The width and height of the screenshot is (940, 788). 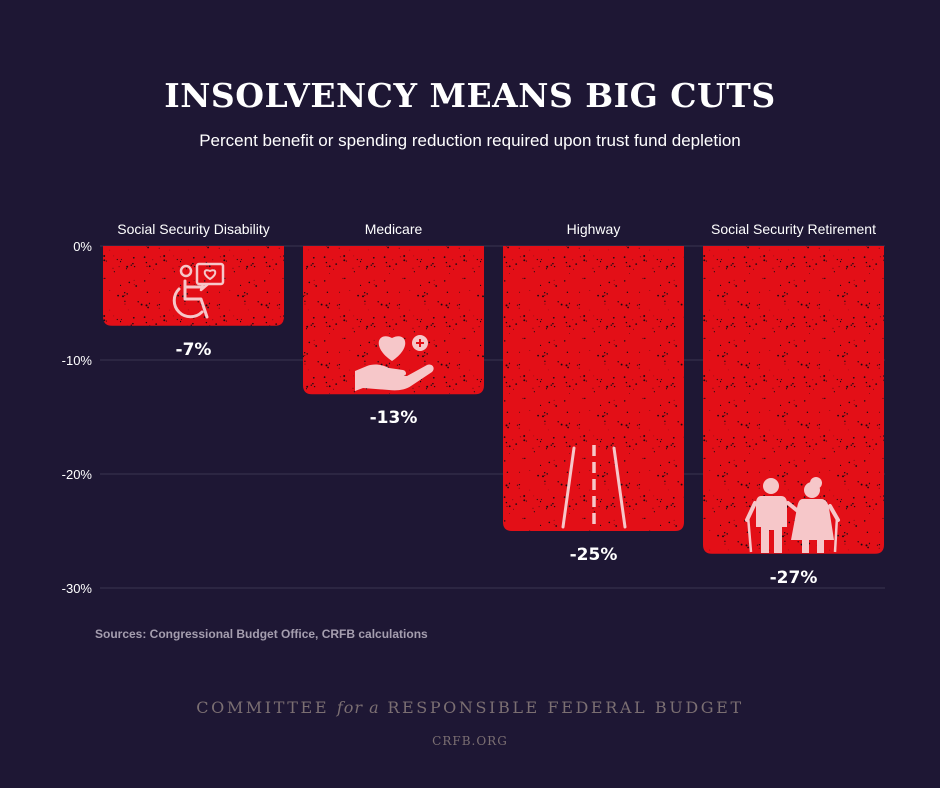 I want to click on y-tick-label: 0%, so click(x=82, y=246).